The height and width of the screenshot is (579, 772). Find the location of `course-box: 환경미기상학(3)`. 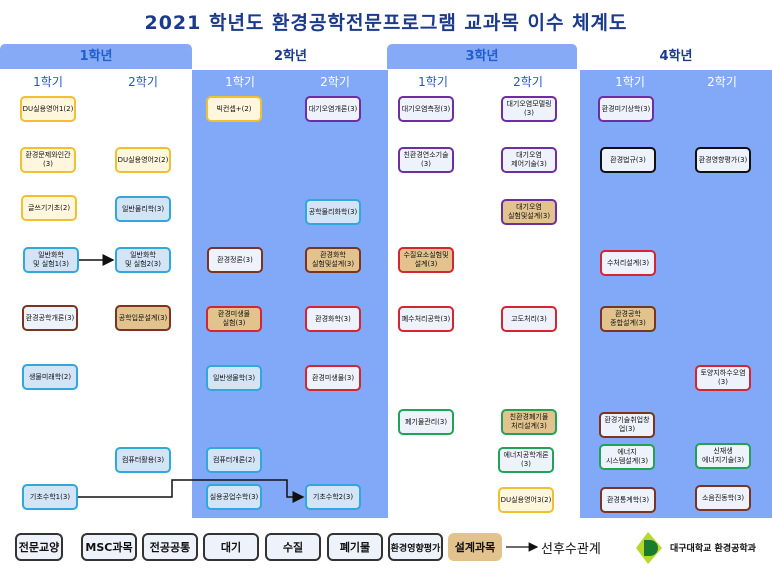

course-box: 환경미기상학(3) is located at coordinates (626, 109).